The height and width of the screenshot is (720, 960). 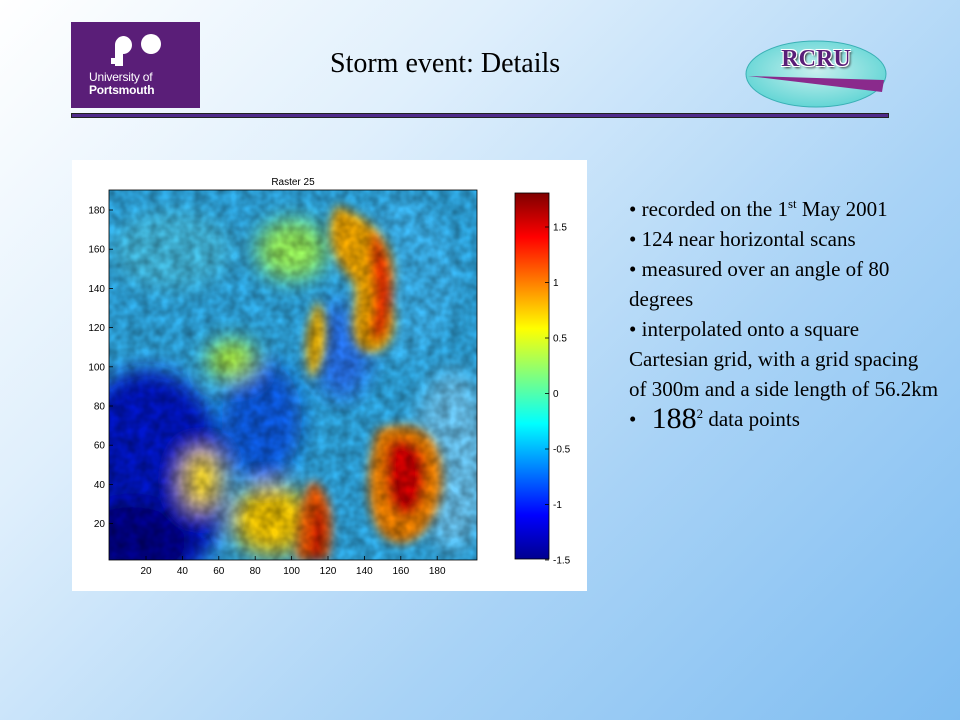 I want to click on colorbar-tick-label: -1.5, so click(x=562, y=561).